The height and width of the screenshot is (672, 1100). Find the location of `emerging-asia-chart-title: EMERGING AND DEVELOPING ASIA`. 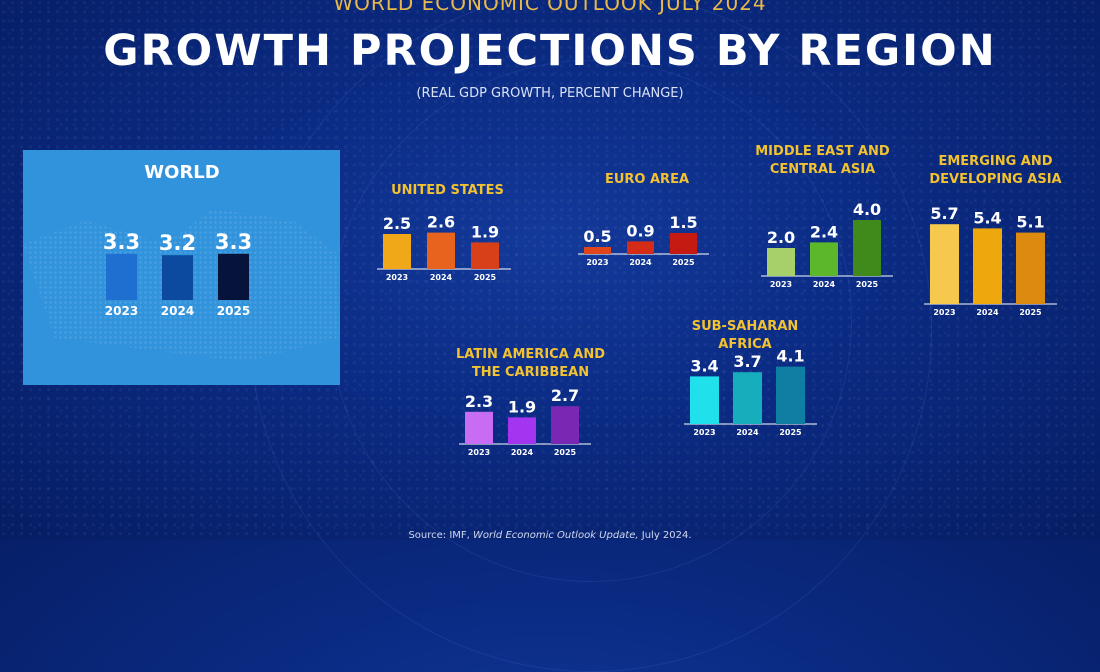

emerging-asia-chart-title: EMERGING AND DEVELOPING ASIA is located at coordinates (995, 170).